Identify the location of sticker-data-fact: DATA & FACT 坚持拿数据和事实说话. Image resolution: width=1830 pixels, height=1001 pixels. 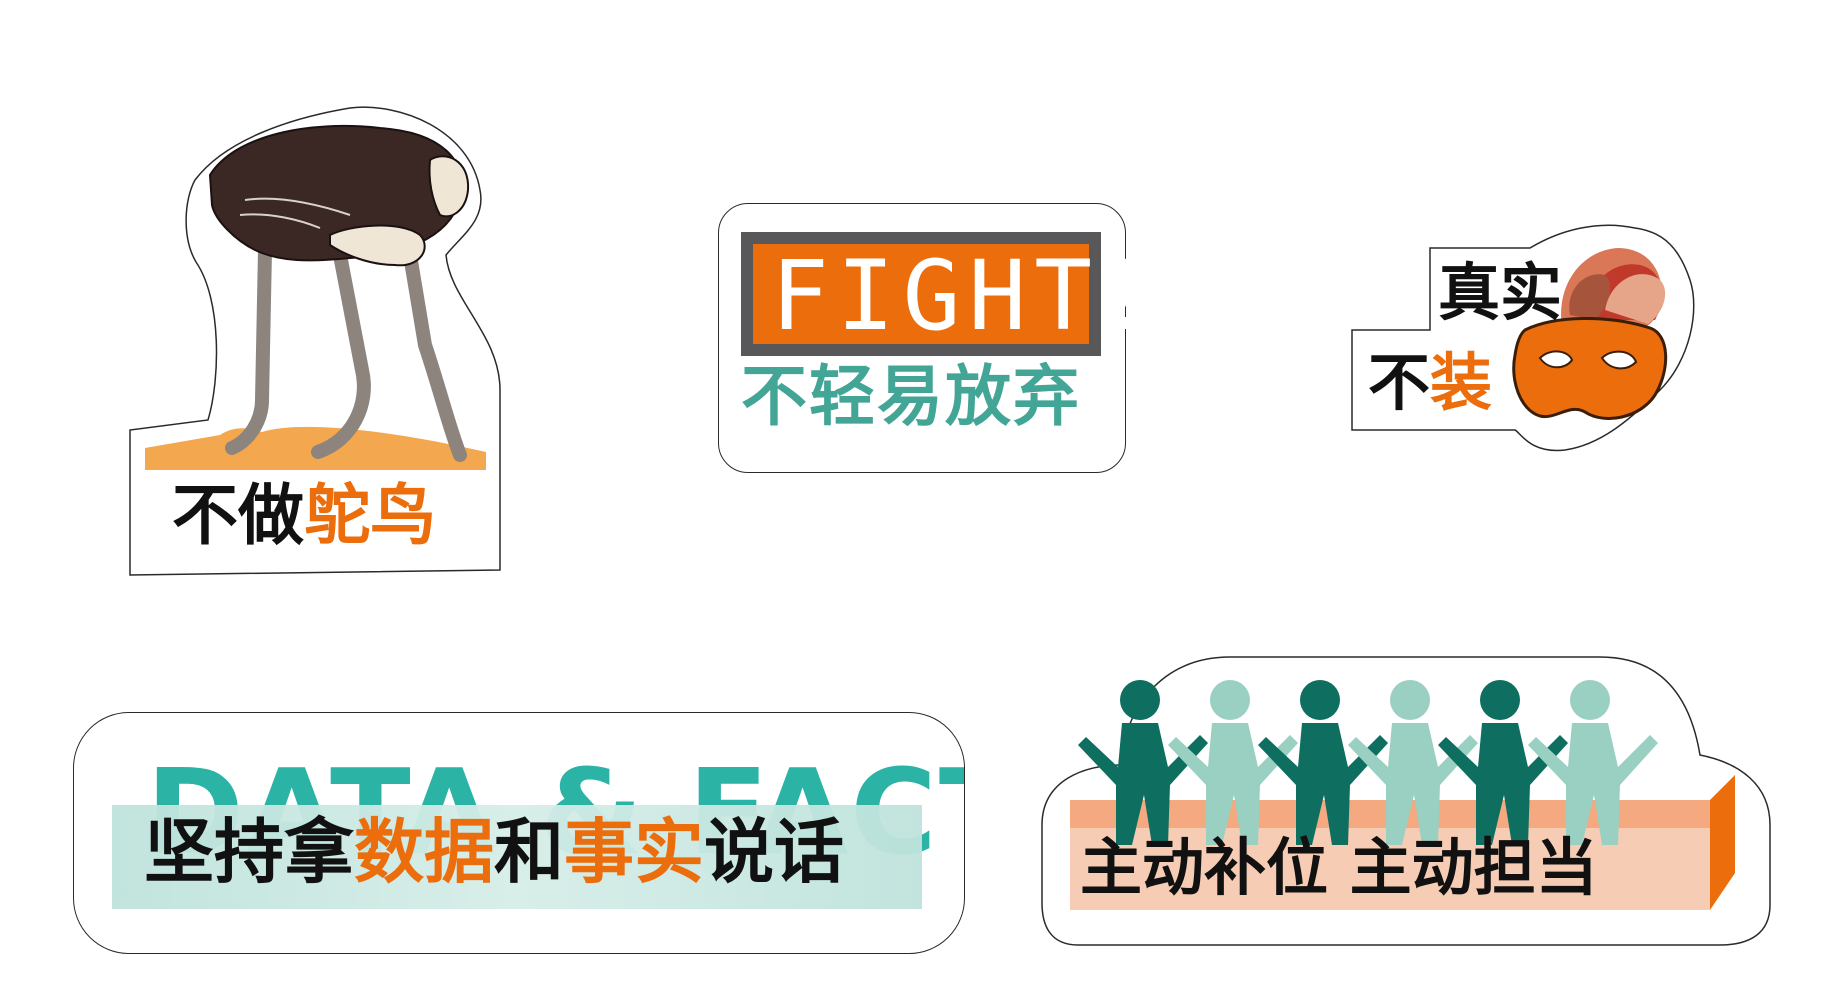
(519, 833).